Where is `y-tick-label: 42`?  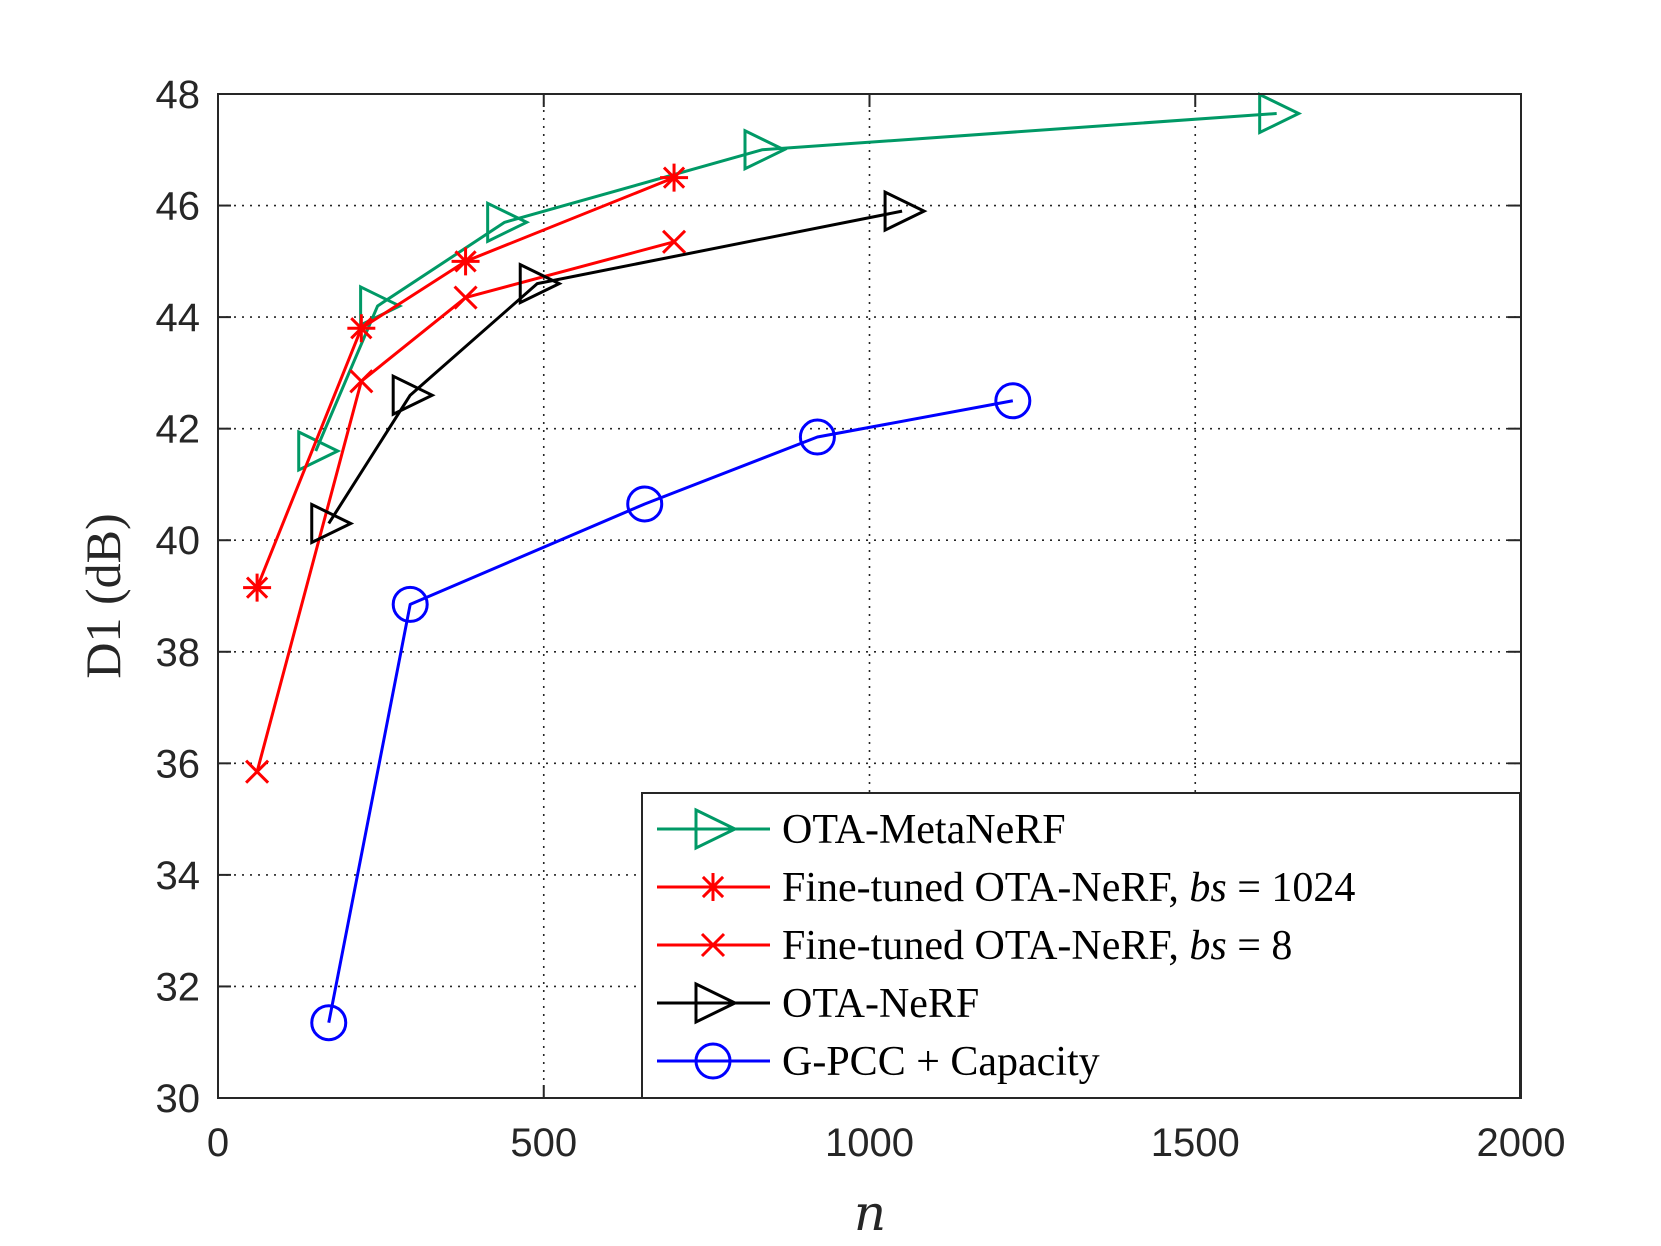
y-tick-label: 42 is located at coordinates (178, 430).